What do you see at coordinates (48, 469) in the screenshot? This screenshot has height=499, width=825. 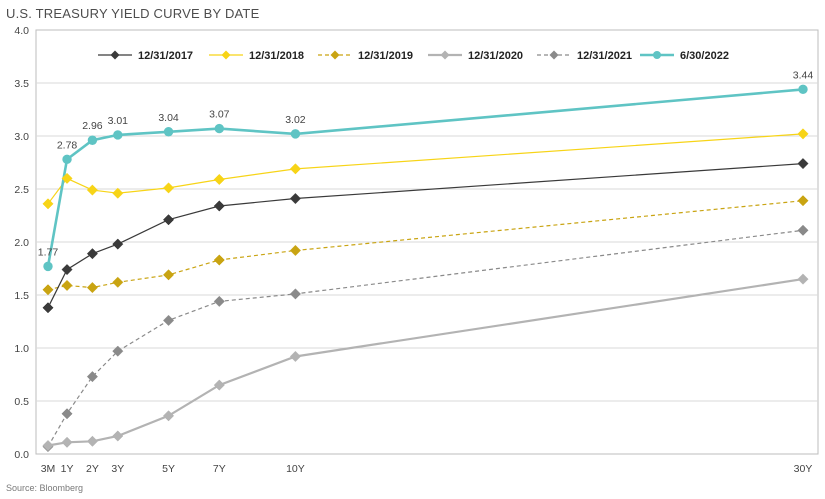 I see `x-tick-label: 3M` at bounding box center [48, 469].